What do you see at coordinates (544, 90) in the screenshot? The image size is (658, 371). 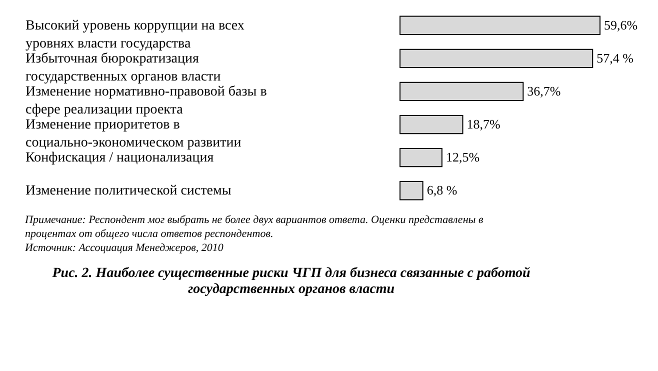 I see `data-label: 36,7%` at bounding box center [544, 90].